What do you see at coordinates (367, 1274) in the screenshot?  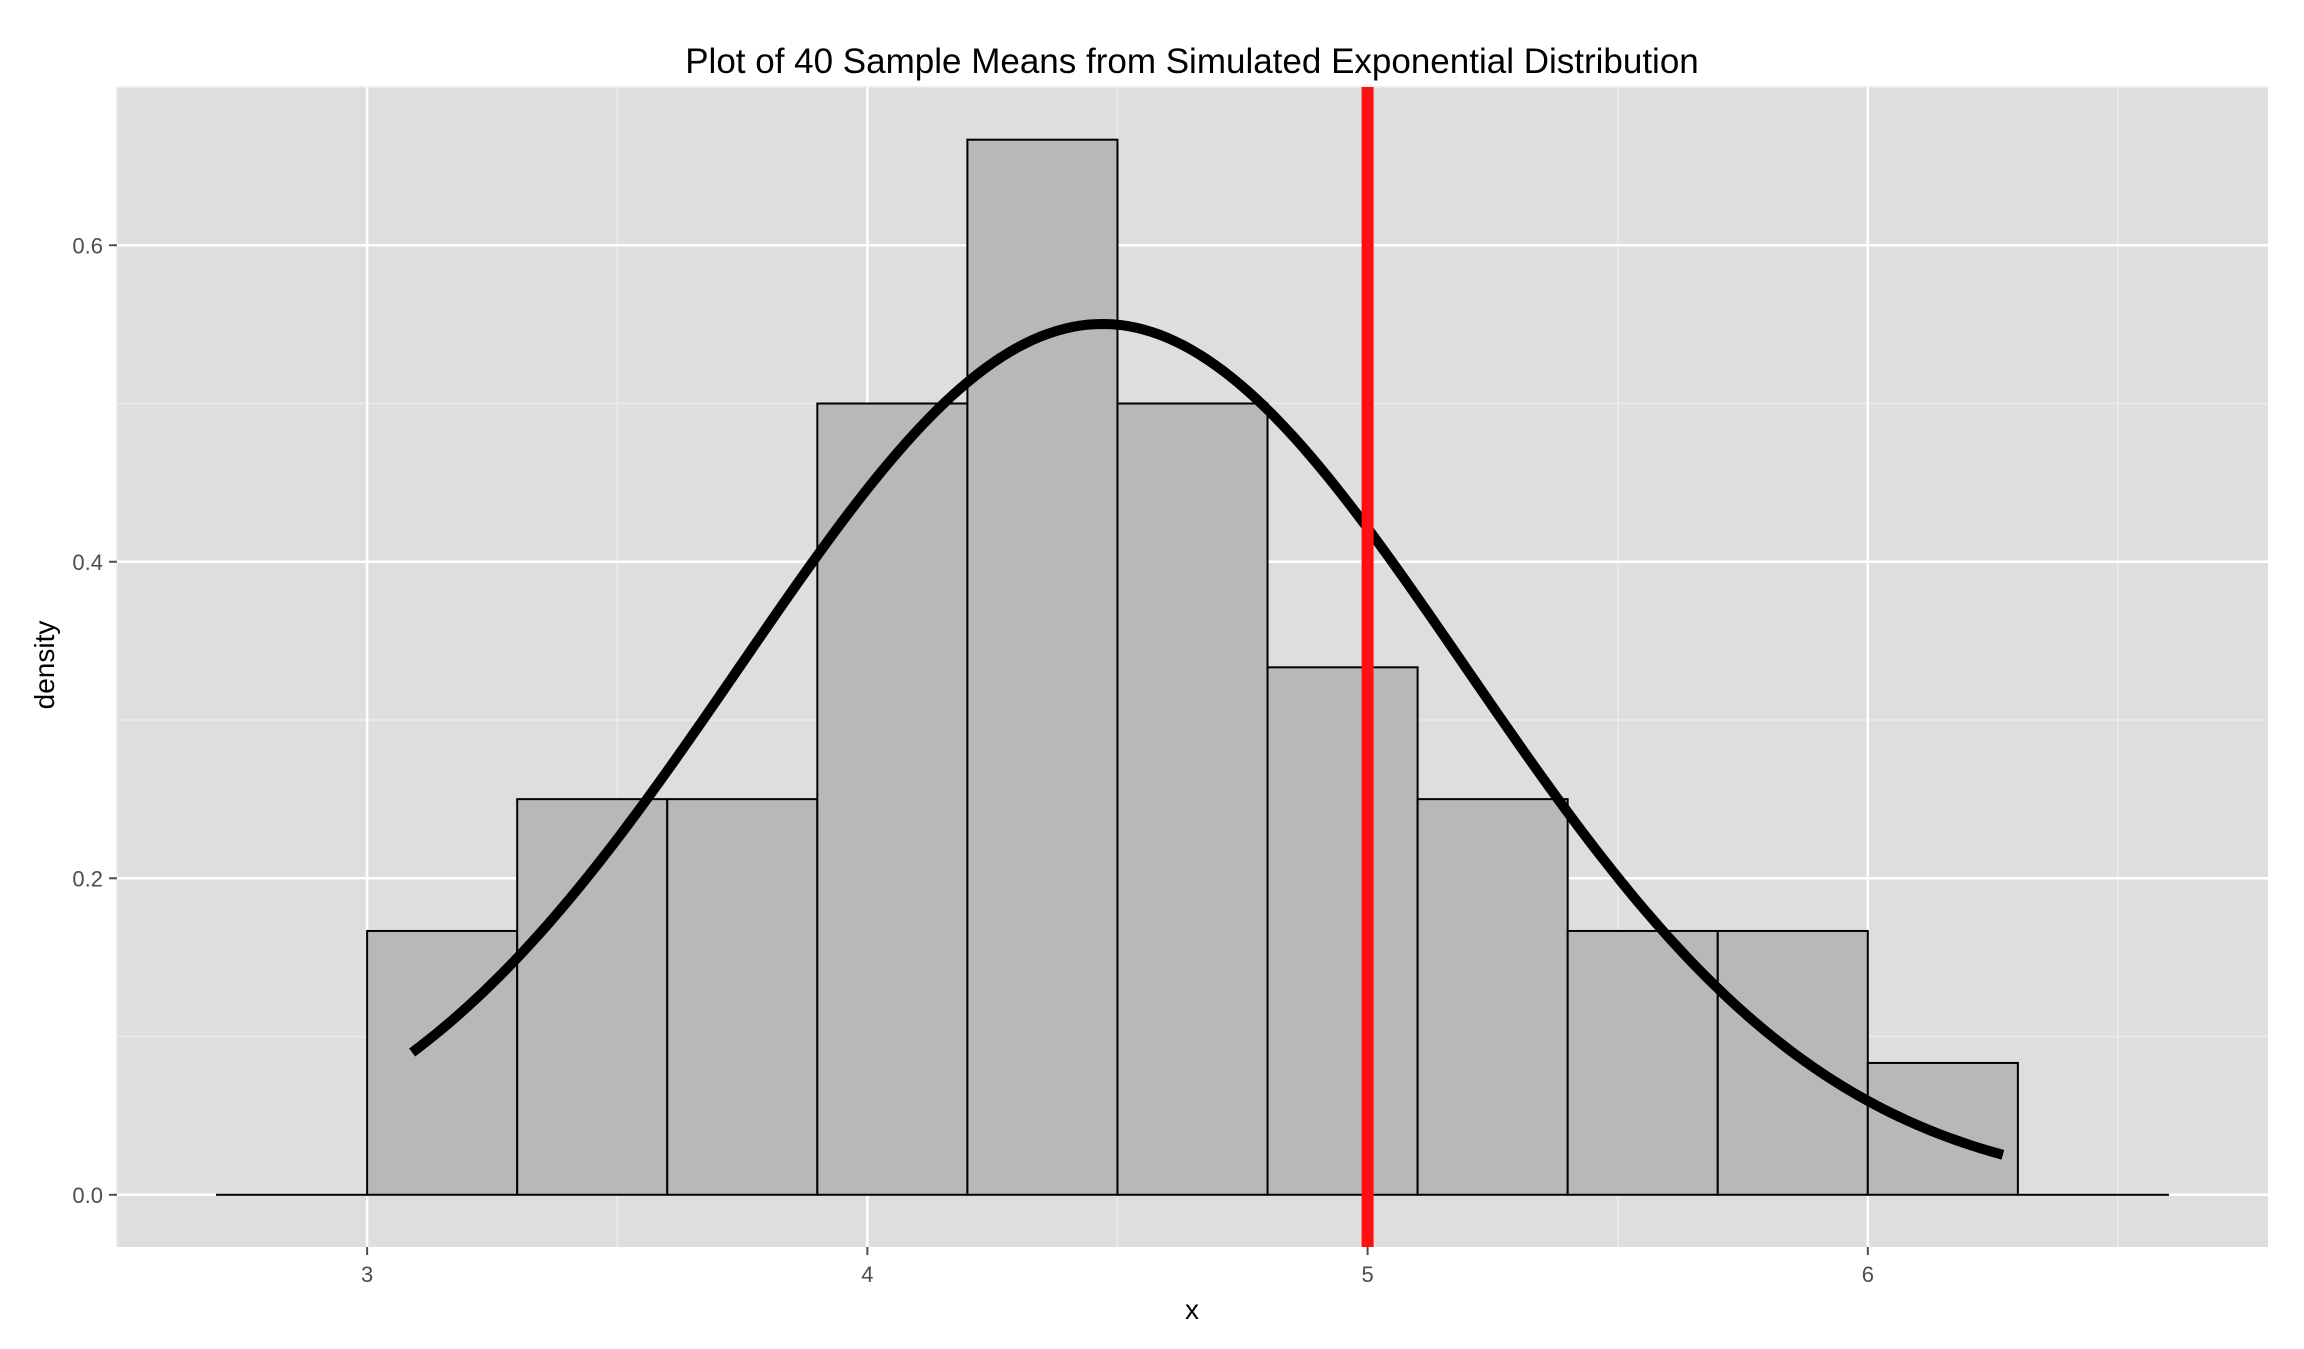 I see `x-tick-label: 3` at bounding box center [367, 1274].